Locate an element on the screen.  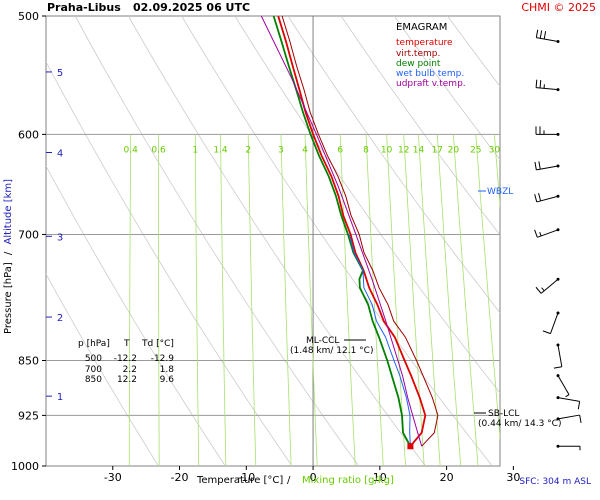
wbzl-label: WBZL is located at coordinates (500, 192).